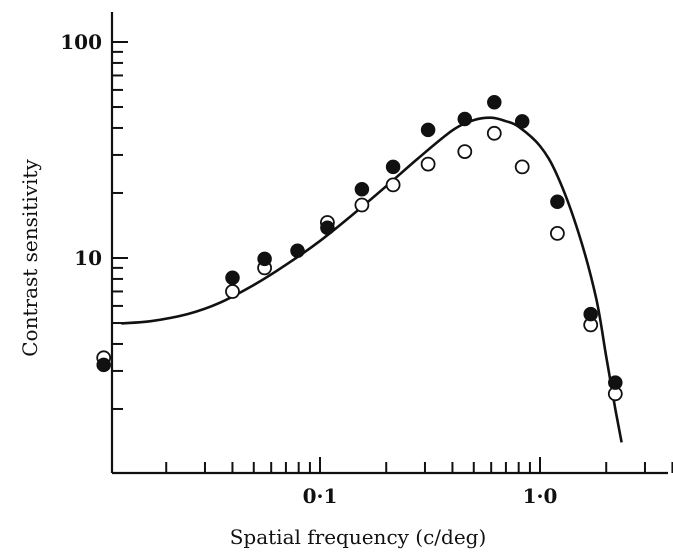 This screenshot has height=555, width=673. What do you see at coordinates (120, 225) in the screenshot?
I see `y-ticks` at bounding box center [120, 225].